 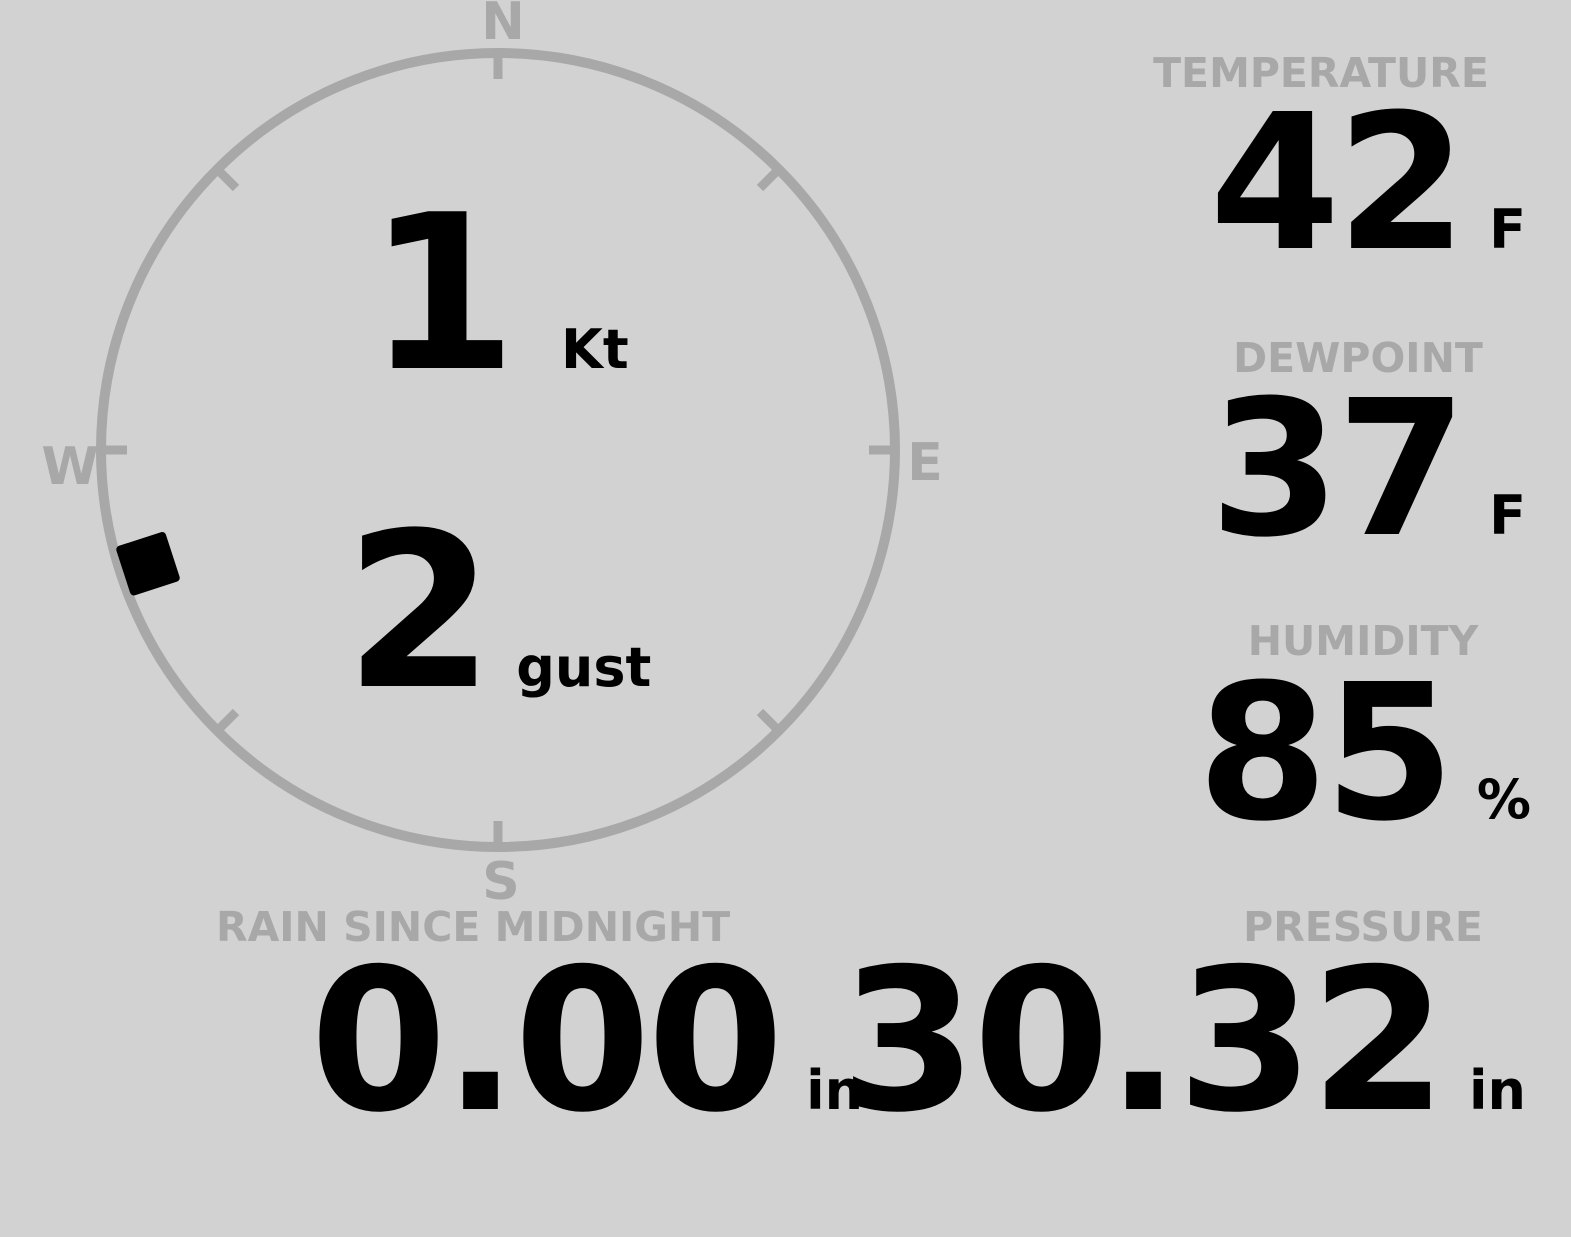 What do you see at coordinates (1321, 73) in the screenshot?
I see `temperature-label: TEMPERATURE` at bounding box center [1321, 73].